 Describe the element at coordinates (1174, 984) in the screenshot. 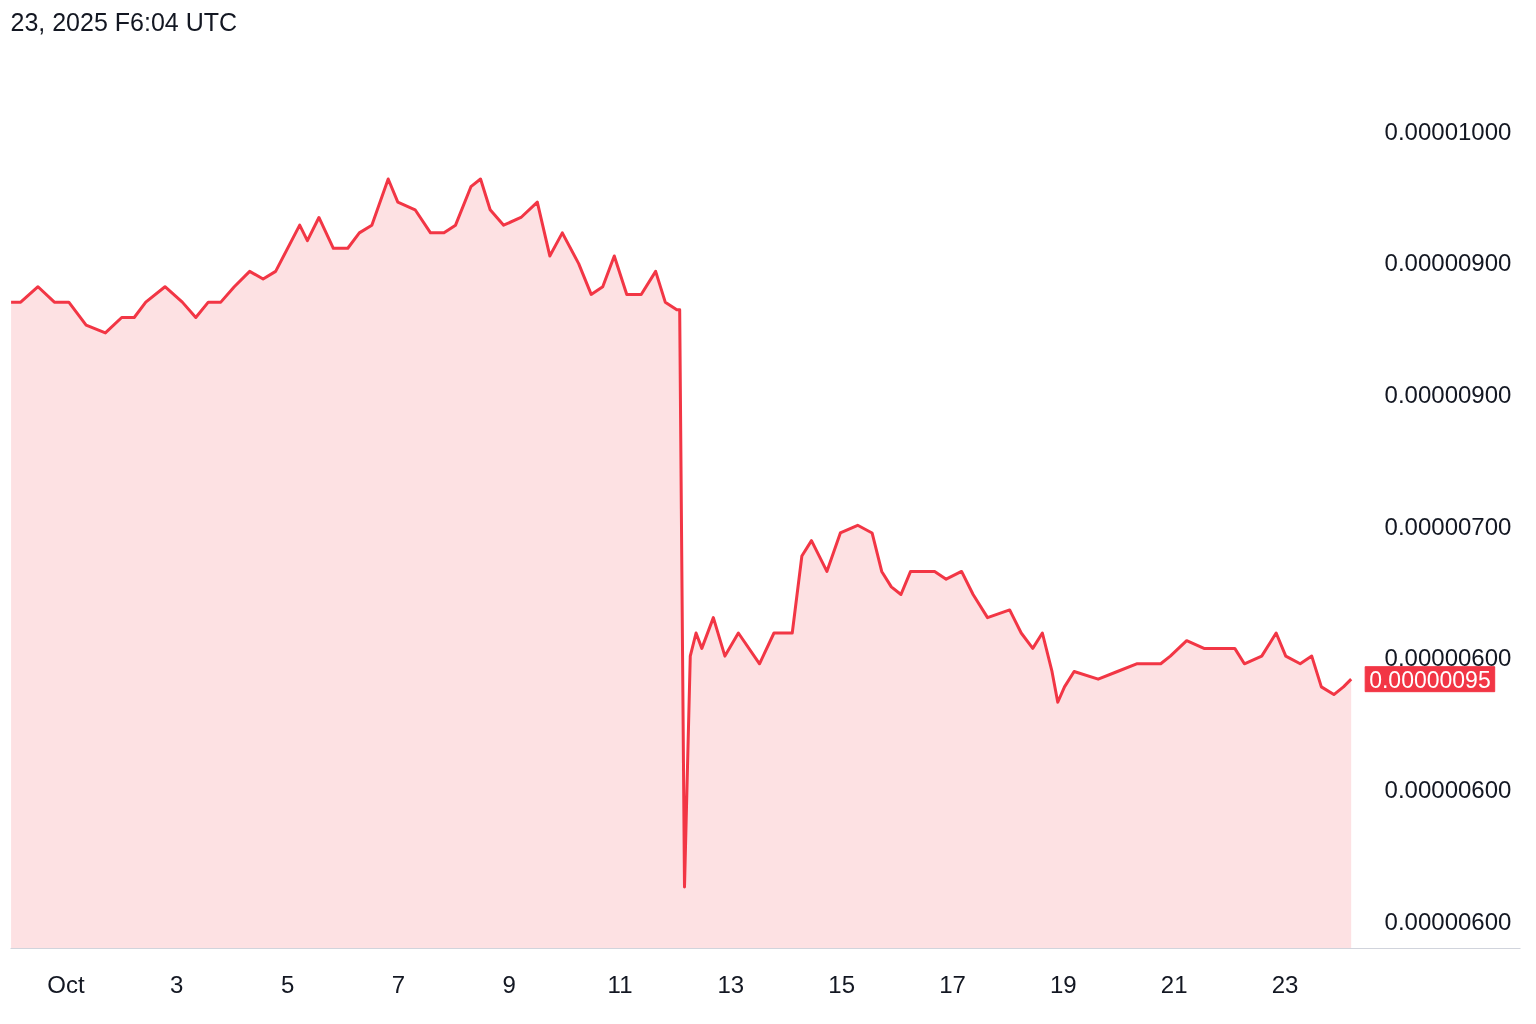

I see `x-tick-label: 21` at that location.